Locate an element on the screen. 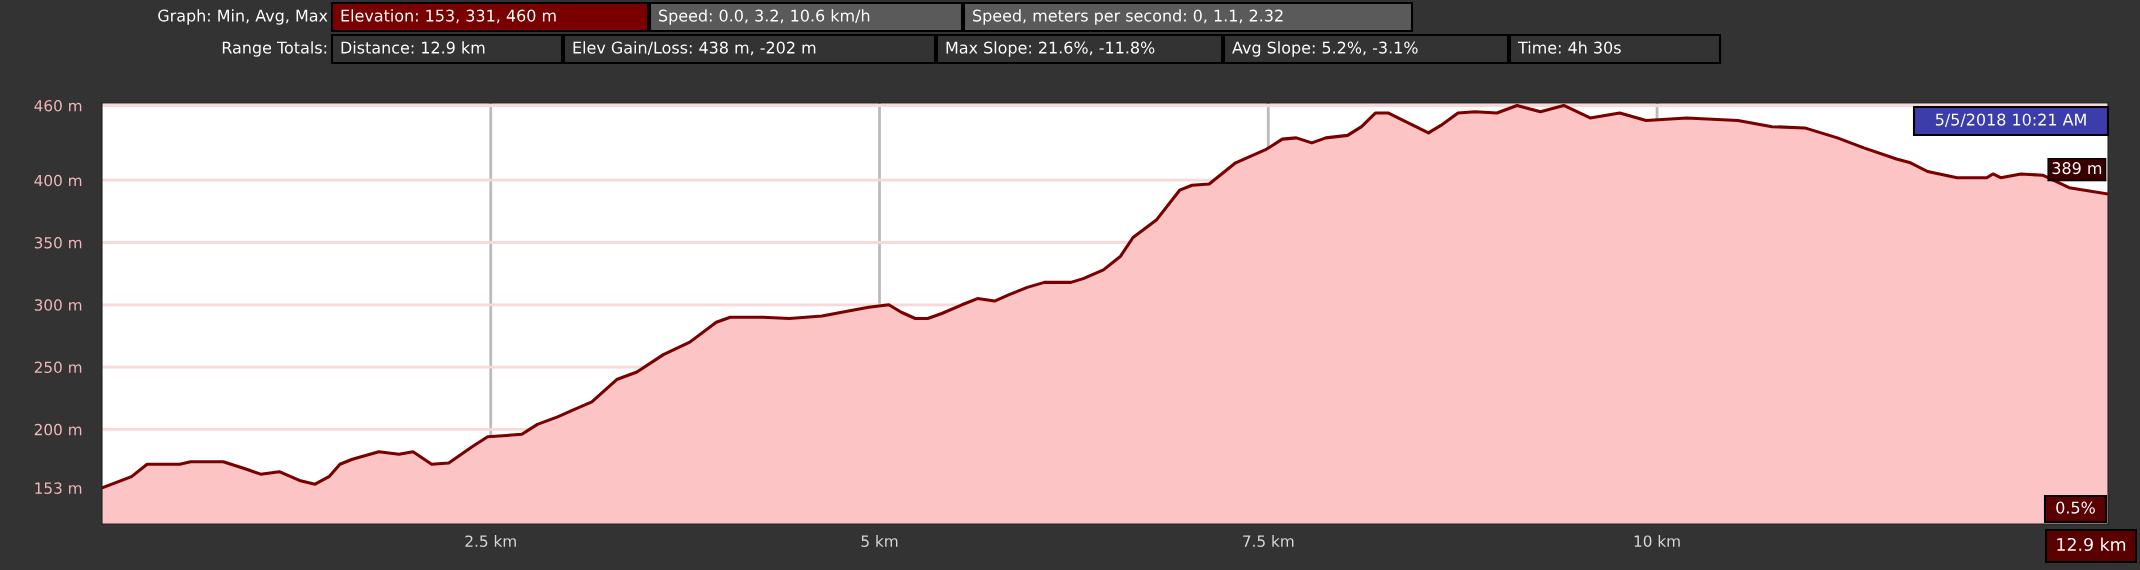  text: Max Slope: 21.6%, -11.8% is located at coordinates (1050, 49).